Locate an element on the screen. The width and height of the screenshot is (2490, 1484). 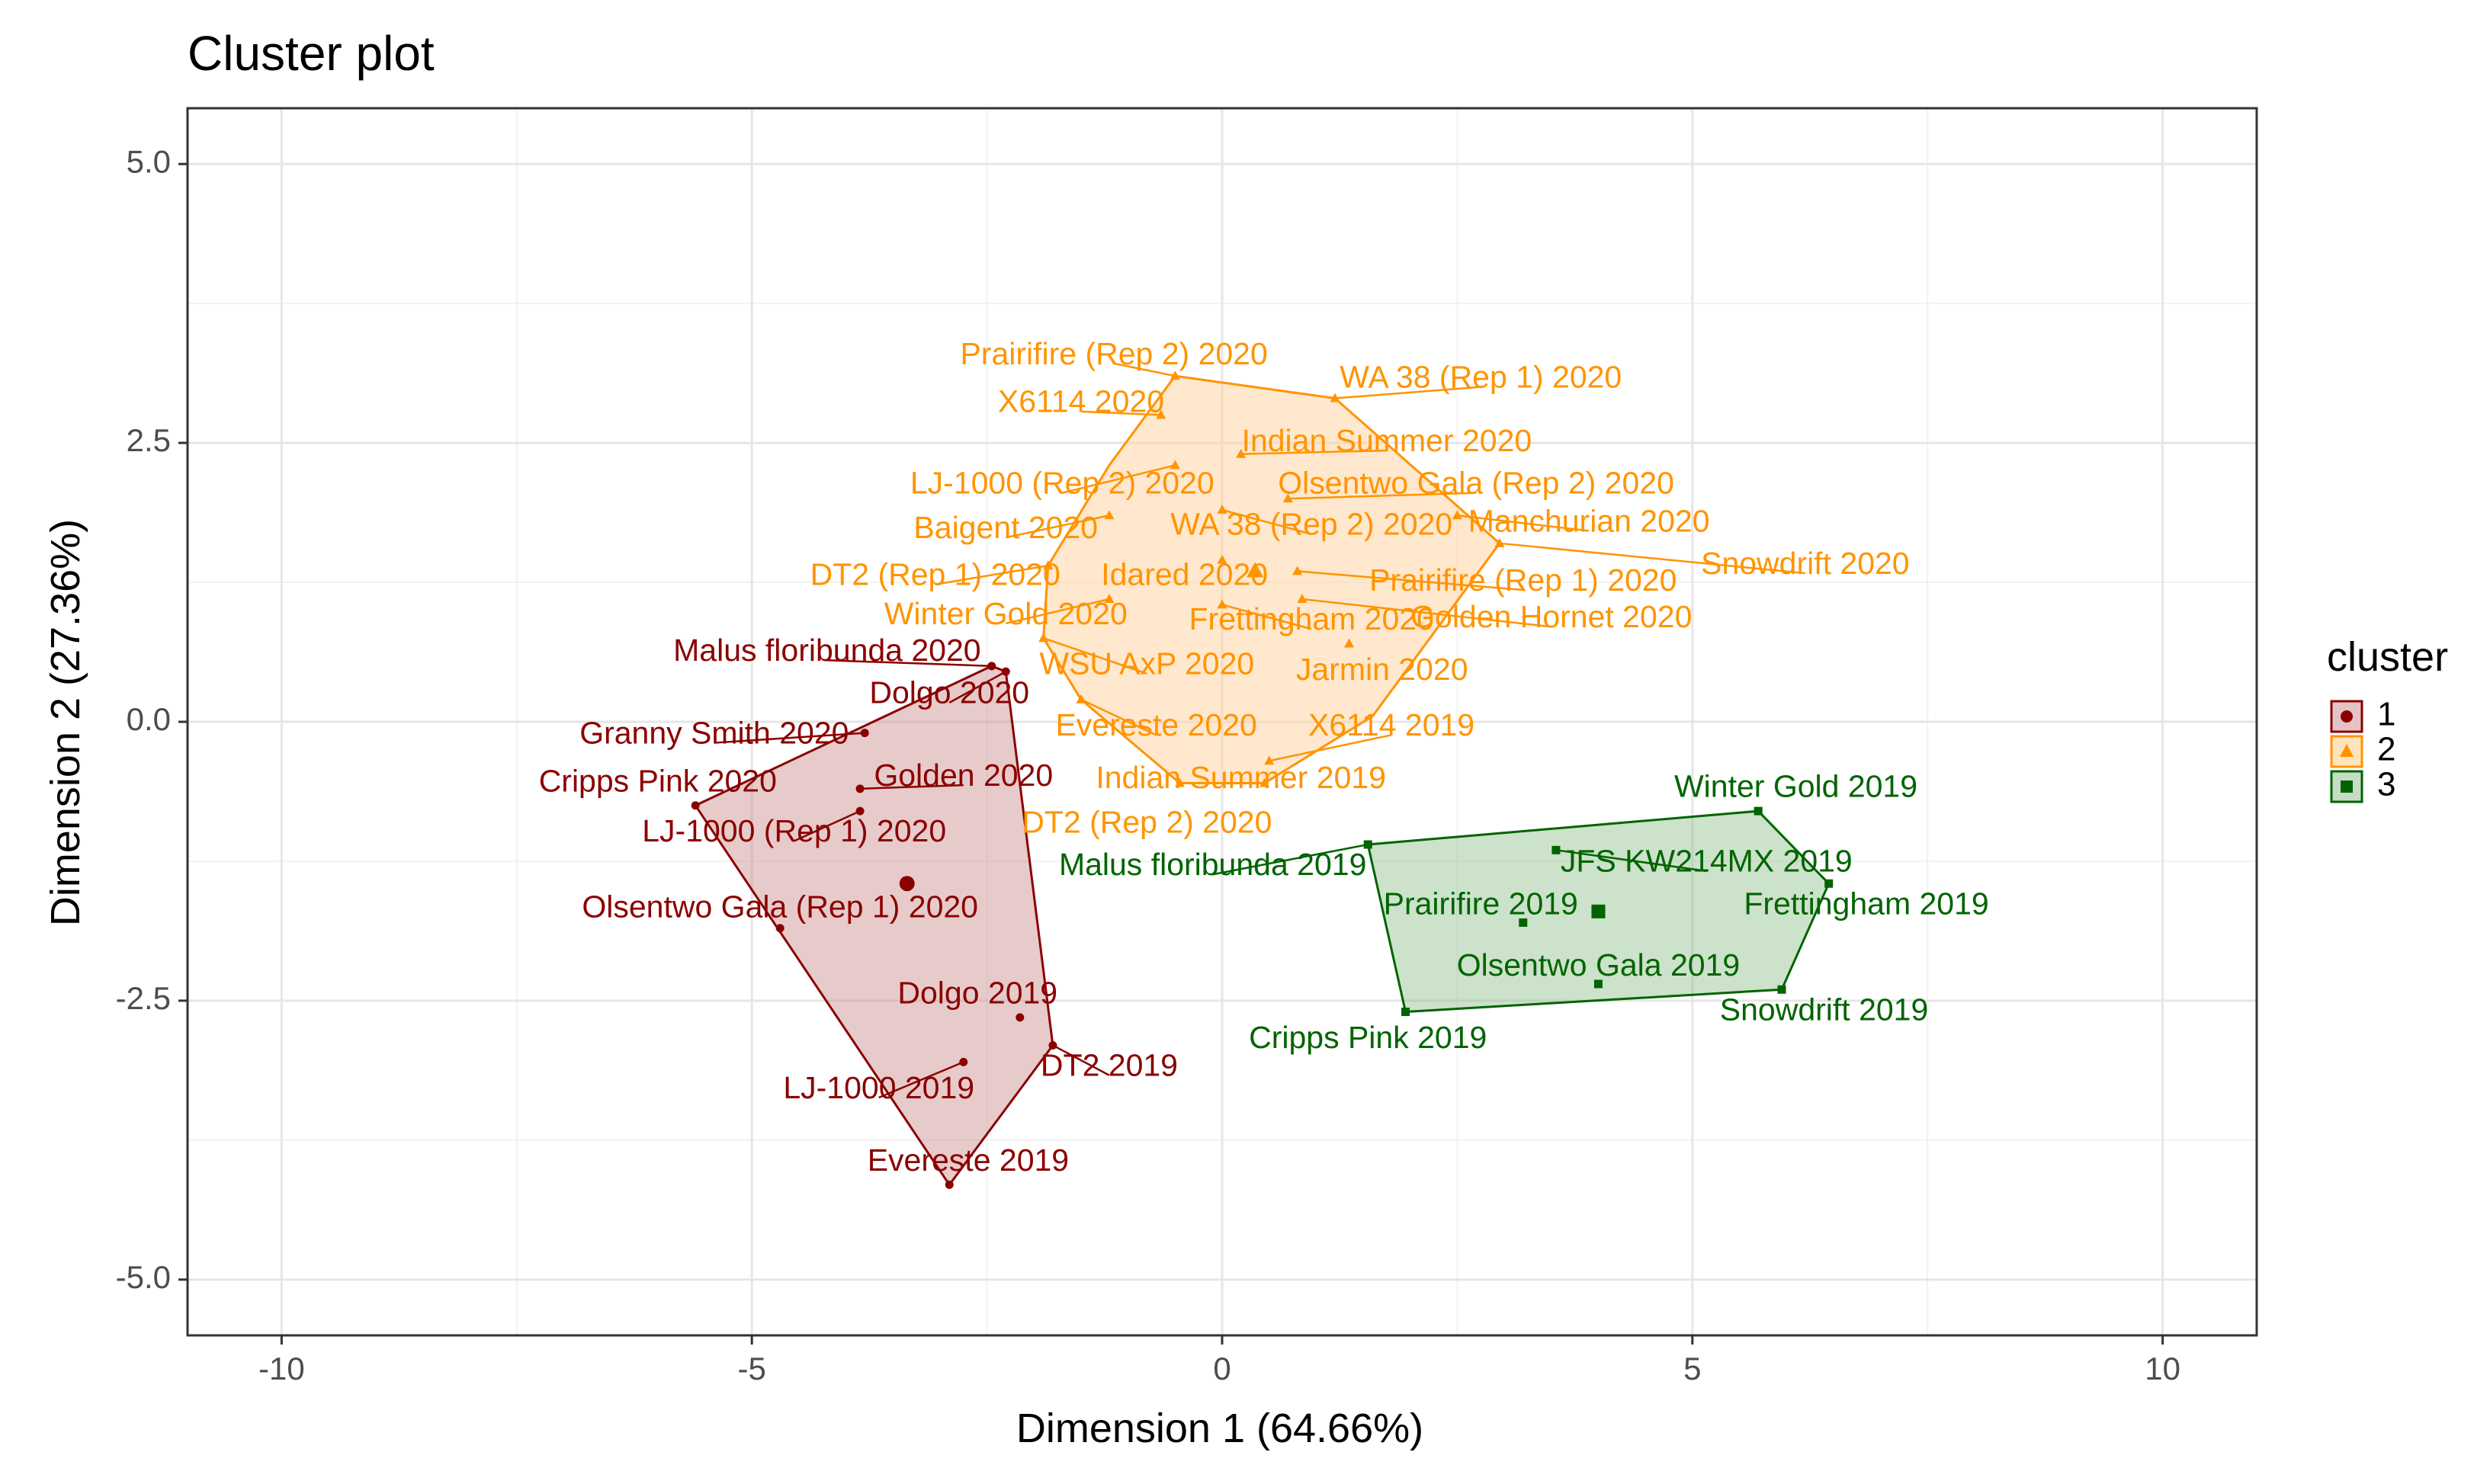
point-label: Manchurian 2020 is located at coordinates (1589, 520).